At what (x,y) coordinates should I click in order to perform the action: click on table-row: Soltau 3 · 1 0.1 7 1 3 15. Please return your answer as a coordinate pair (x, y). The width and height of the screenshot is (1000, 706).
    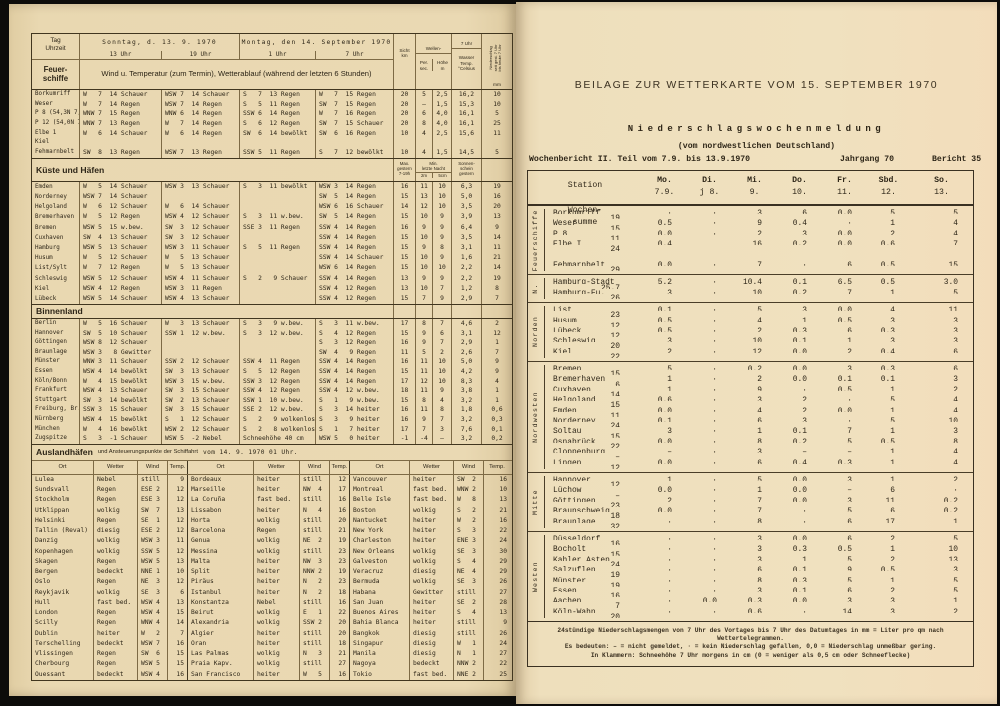
    Looking at the image, I should click on (759, 432).